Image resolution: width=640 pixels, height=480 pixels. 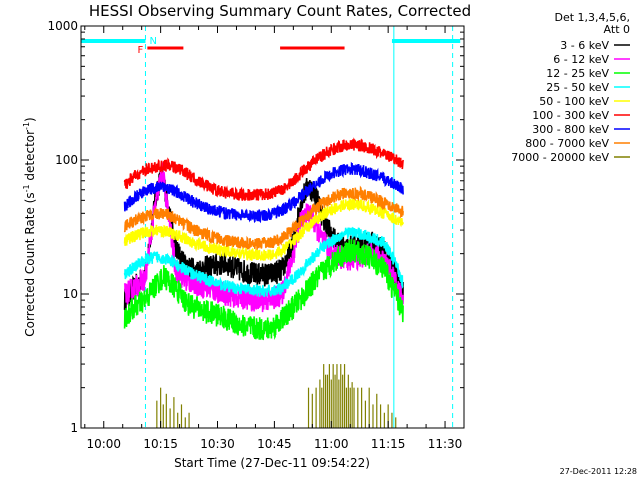 I want to click on x-tick-label: 10:15, so click(x=160, y=444).